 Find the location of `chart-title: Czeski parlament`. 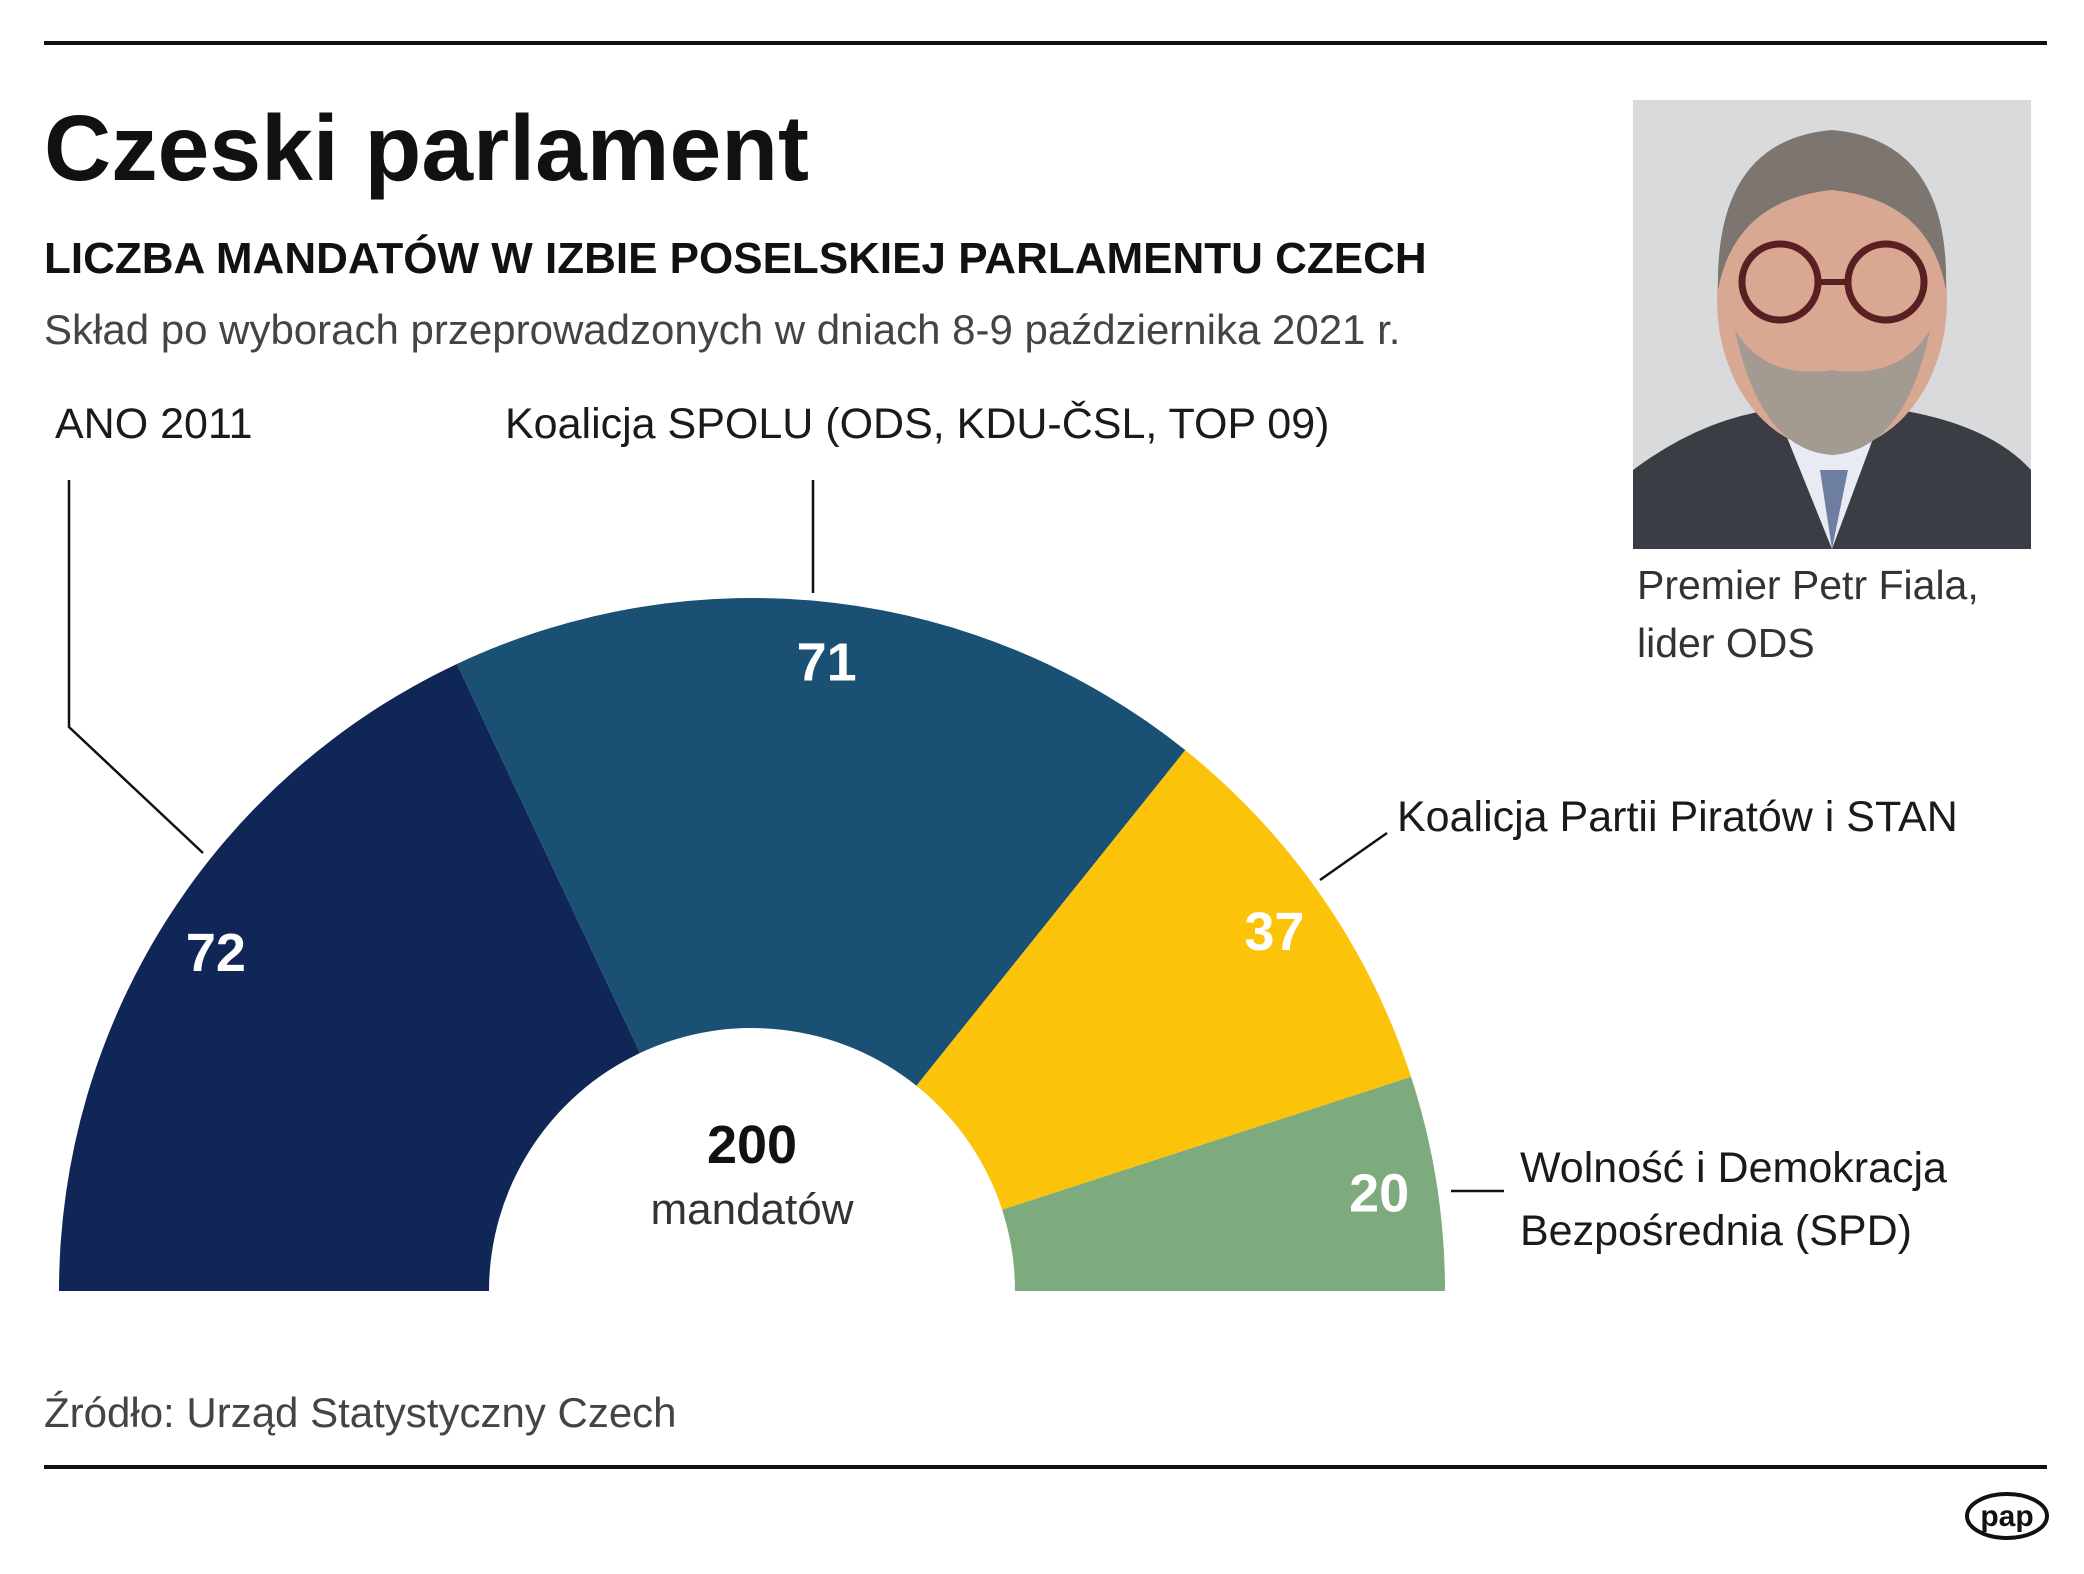

chart-title: Czeski parlament is located at coordinates (426, 148).